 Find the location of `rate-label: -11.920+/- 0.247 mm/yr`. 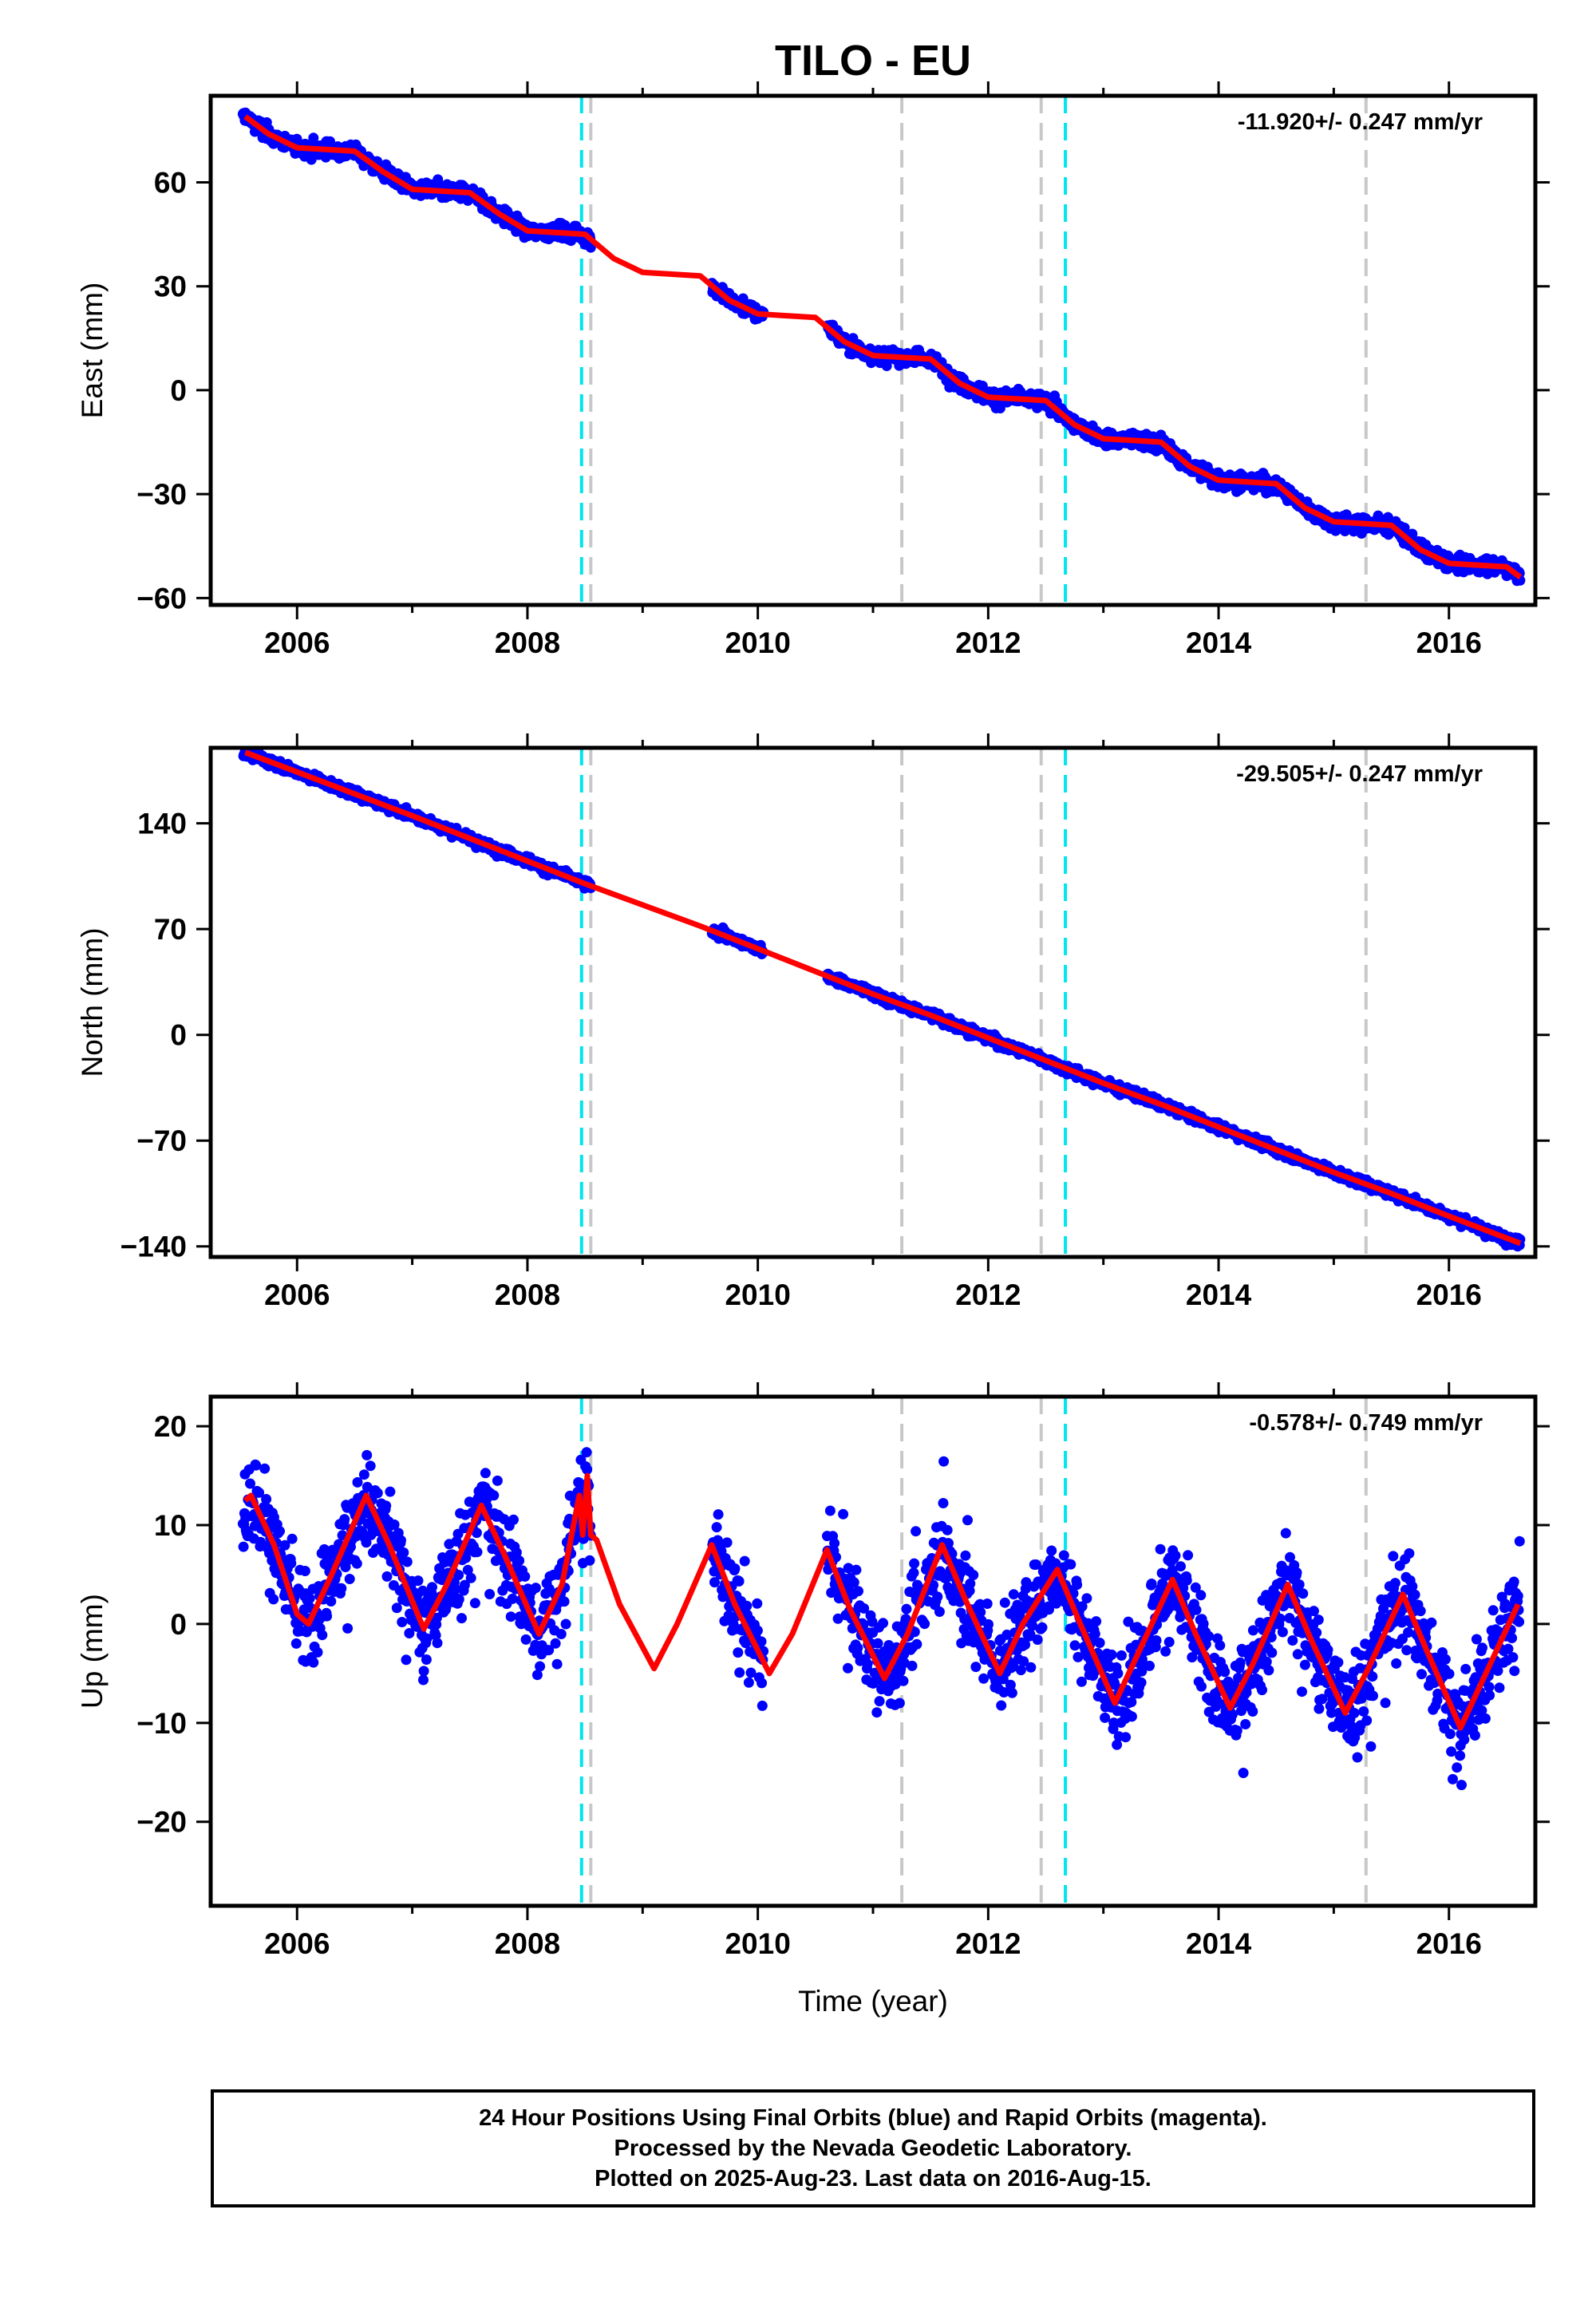

rate-label: -11.920+/- 0.247 mm/yr is located at coordinates (1360, 122).